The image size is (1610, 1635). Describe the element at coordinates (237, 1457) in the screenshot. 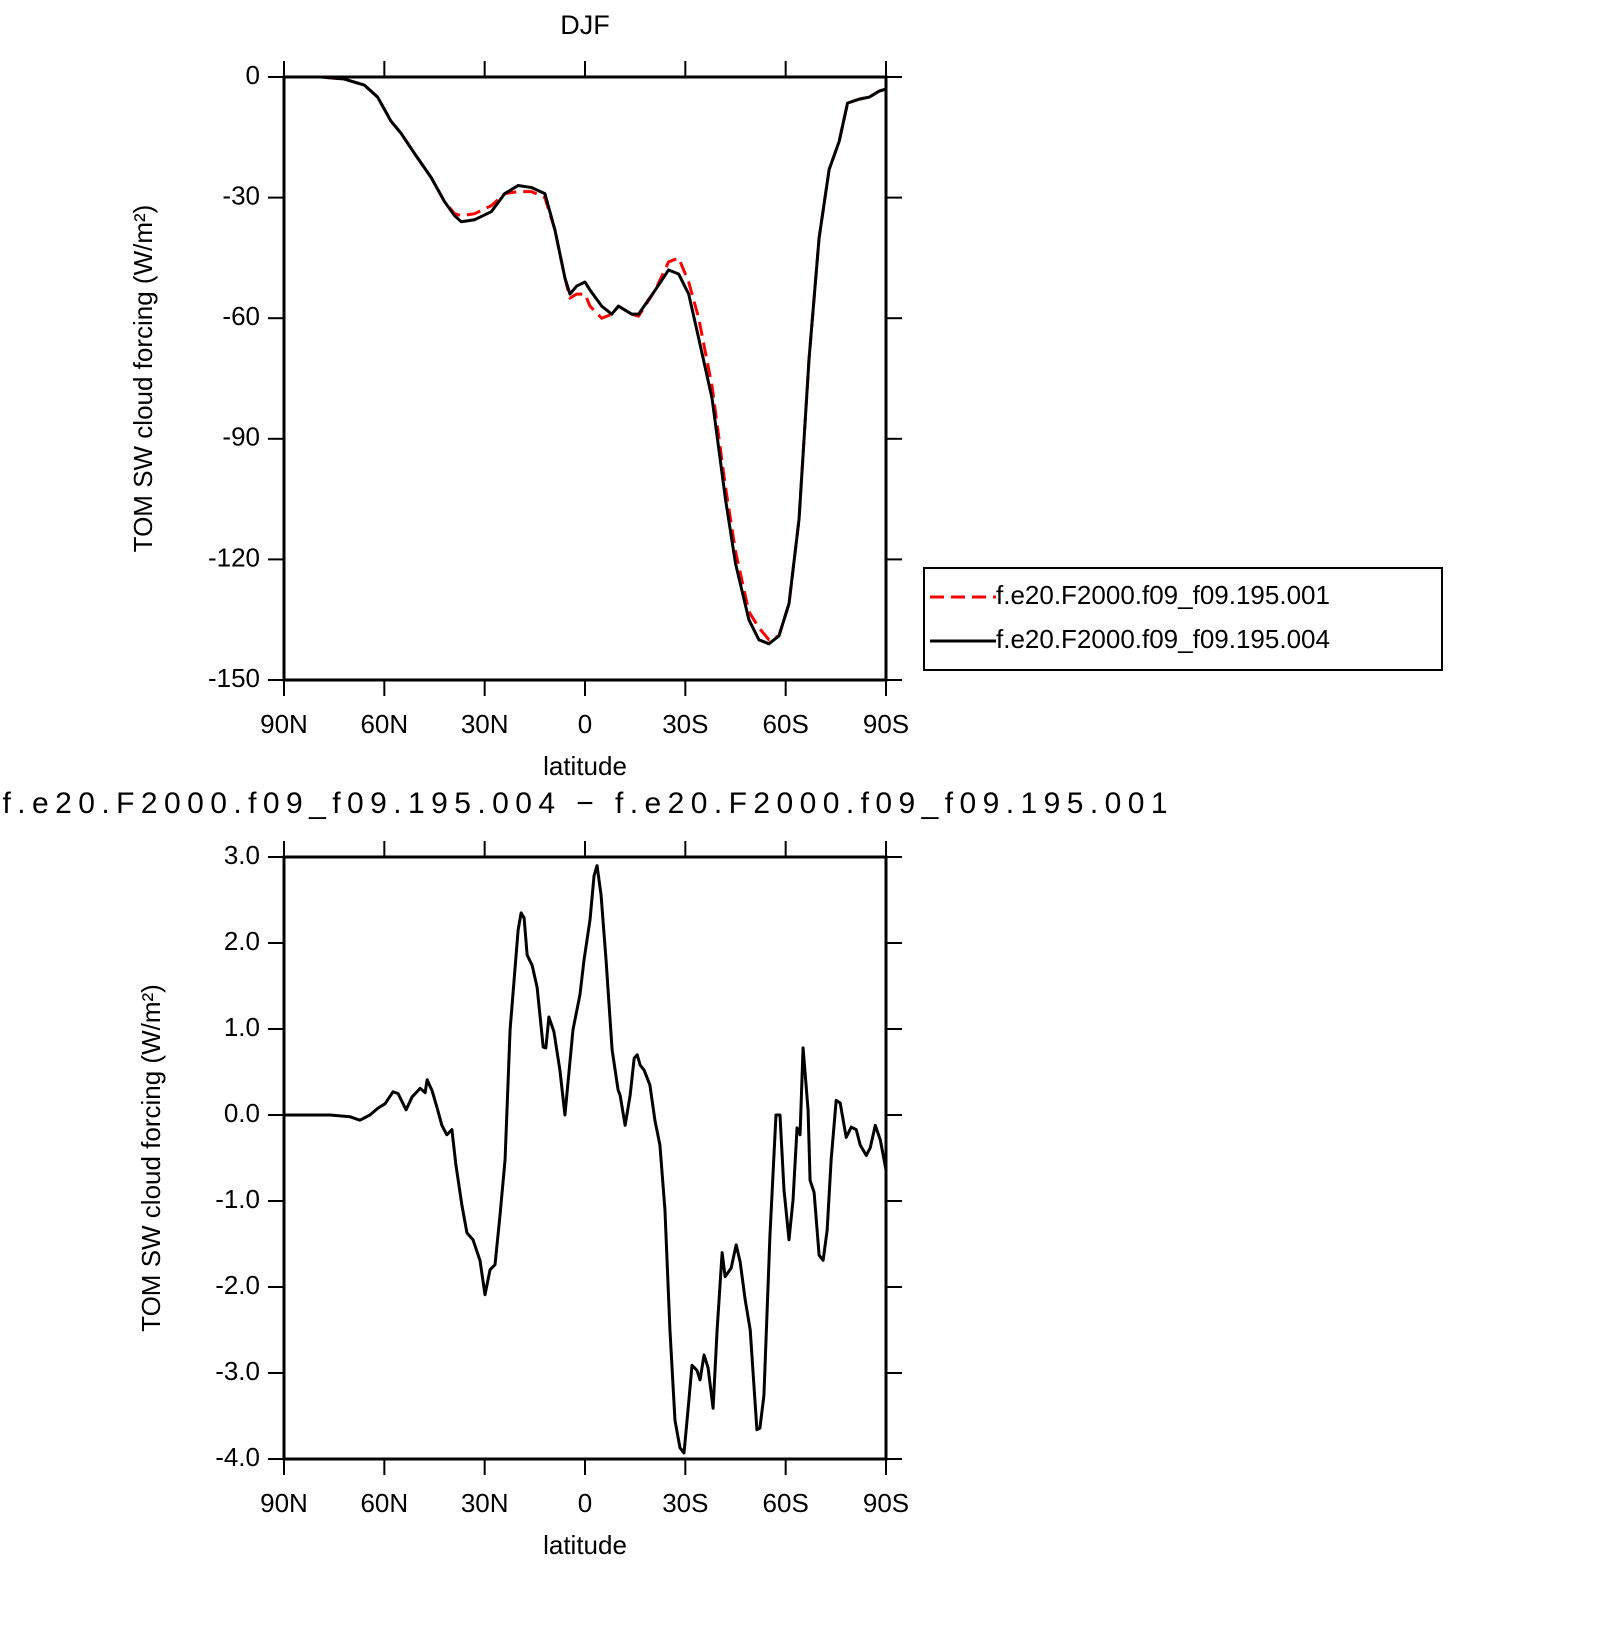

I see `y-tick-label: -4.0` at that location.